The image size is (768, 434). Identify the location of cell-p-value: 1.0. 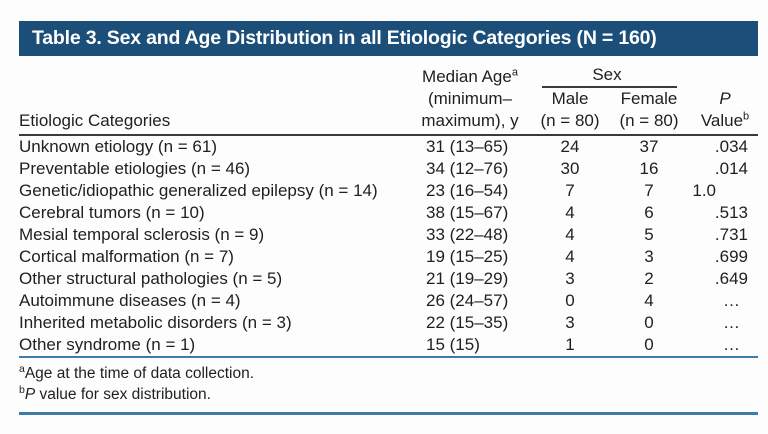
(704, 190).